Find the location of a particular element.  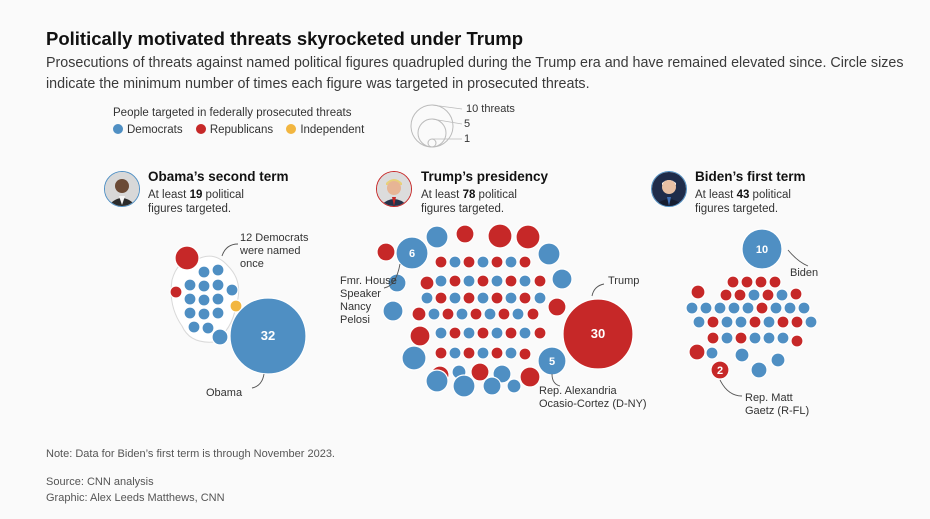

figure-count: 19 is located at coordinates (196, 195).